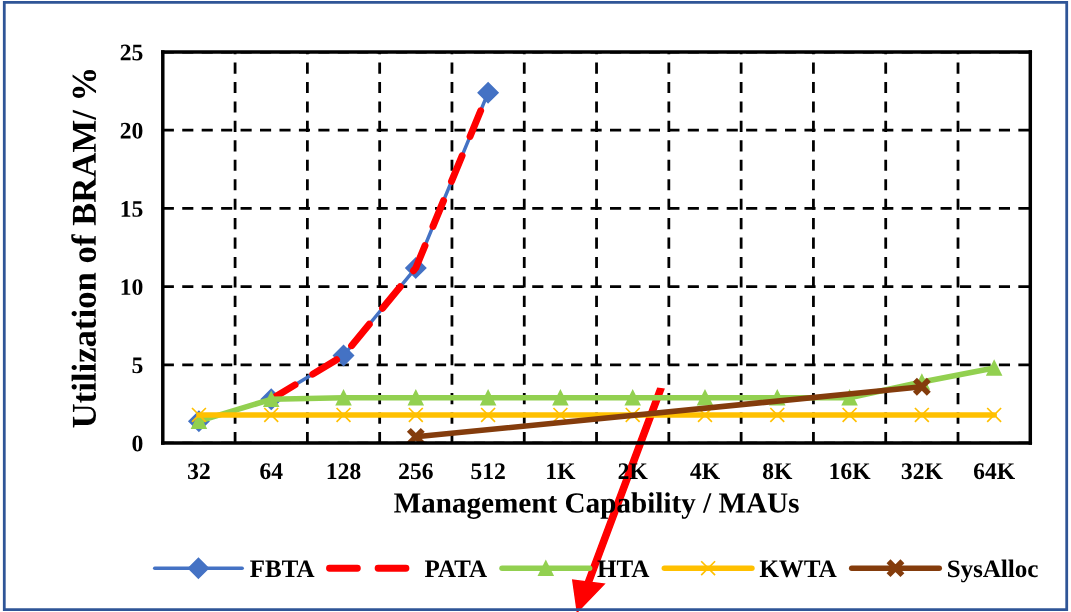 This screenshot has height=612, width=1071. What do you see at coordinates (850, 471) in the screenshot?
I see `x-tick-label: 16K` at bounding box center [850, 471].